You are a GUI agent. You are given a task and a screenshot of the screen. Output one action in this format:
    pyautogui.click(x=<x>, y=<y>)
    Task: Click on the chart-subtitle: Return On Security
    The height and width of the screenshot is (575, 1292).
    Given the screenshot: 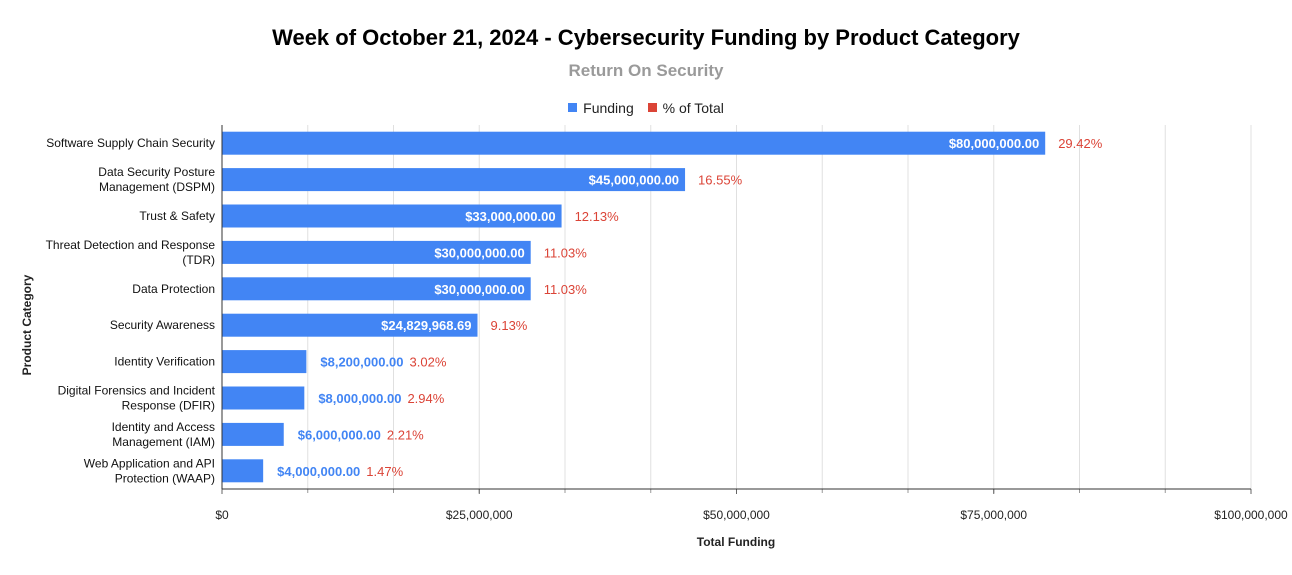 What is the action you would take?
    pyautogui.click(x=646, y=70)
    